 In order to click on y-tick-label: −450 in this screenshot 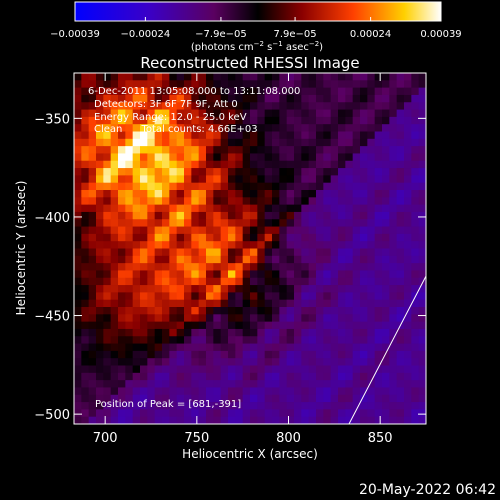, I will do `click(52, 317)`.